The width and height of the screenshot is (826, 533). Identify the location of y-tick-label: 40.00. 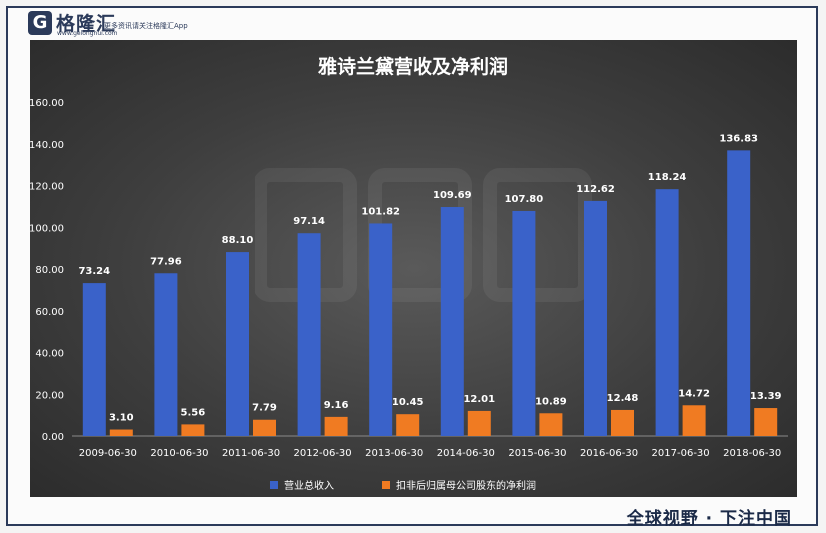
(49, 354).